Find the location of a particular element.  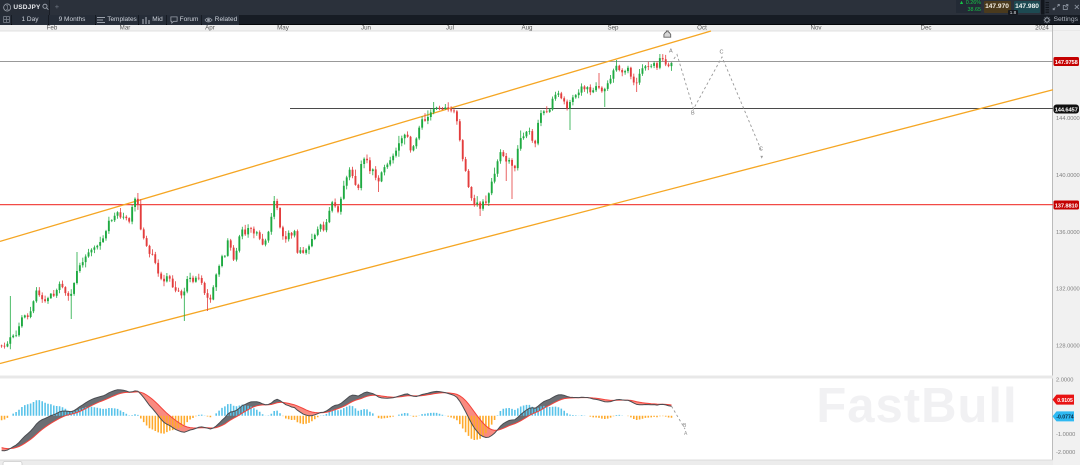

svg-text: 144.6457 is located at coordinates (1066, 110).